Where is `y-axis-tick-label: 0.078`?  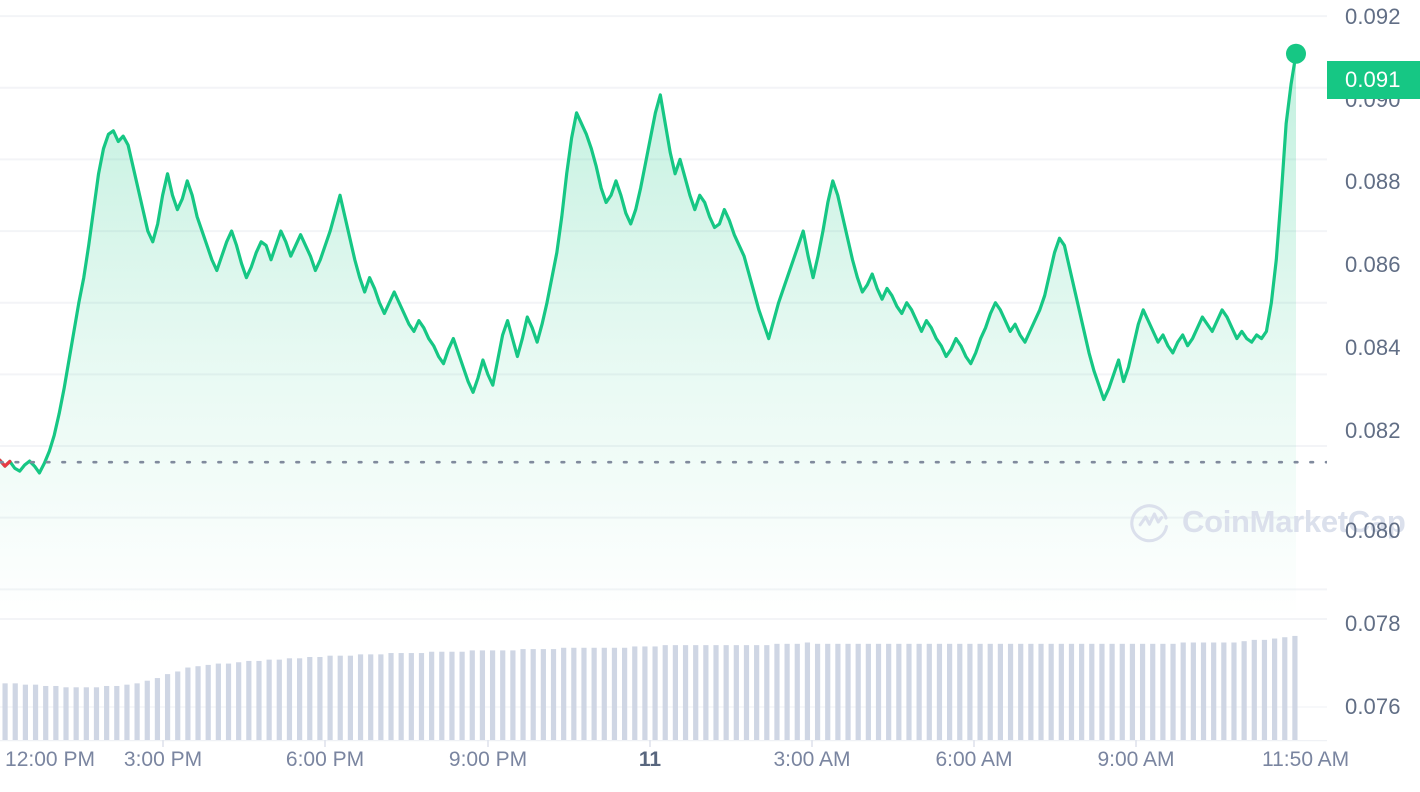
y-axis-tick-label: 0.078 is located at coordinates (1373, 623).